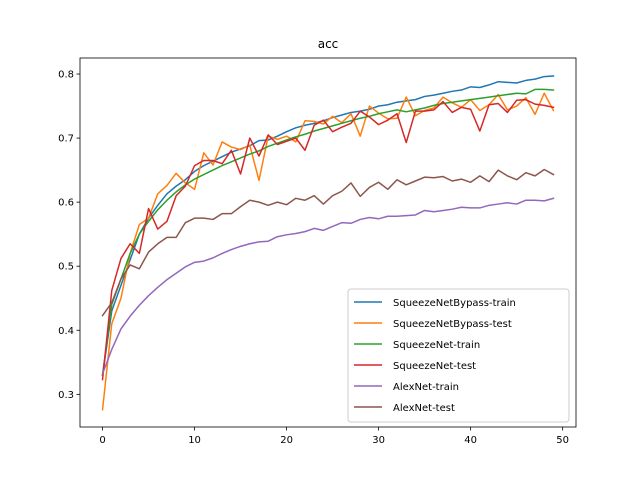 The image size is (640, 480). Describe the element at coordinates (424, 408) in the screenshot. I see `legend-label: AlexNet-test` at that location.